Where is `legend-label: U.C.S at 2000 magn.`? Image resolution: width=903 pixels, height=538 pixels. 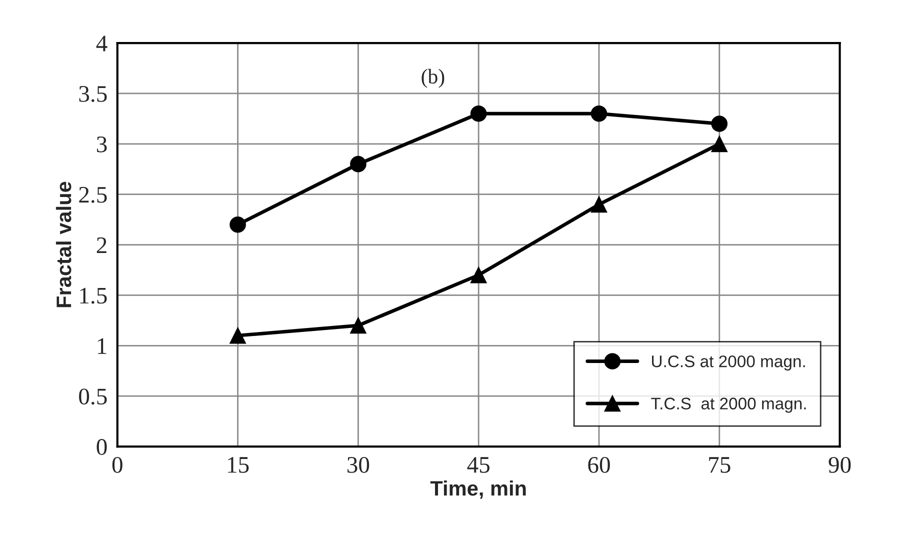
legend-label: U.C.S at 2000 magn. is located at coordinates (728, 363).